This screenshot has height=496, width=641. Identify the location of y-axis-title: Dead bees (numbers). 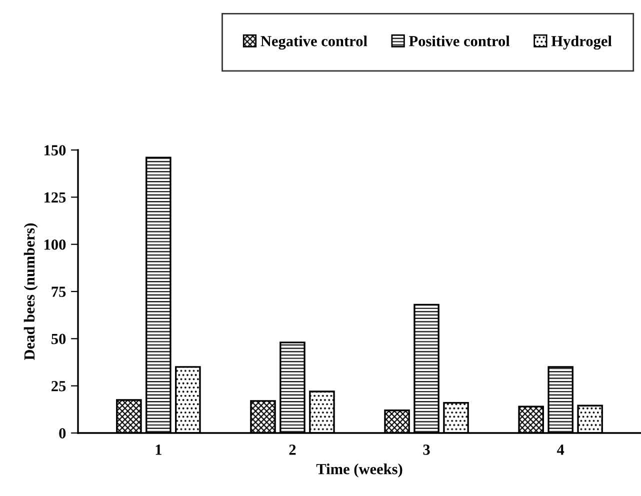
(31, 291).